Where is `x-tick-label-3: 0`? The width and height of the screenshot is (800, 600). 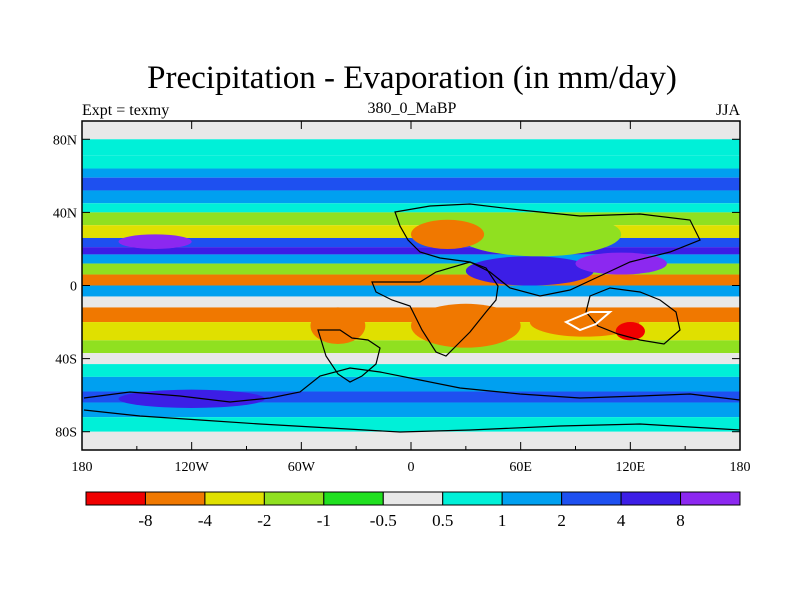 x-tick-label-3: 0 is located at coordinates (411, 467).